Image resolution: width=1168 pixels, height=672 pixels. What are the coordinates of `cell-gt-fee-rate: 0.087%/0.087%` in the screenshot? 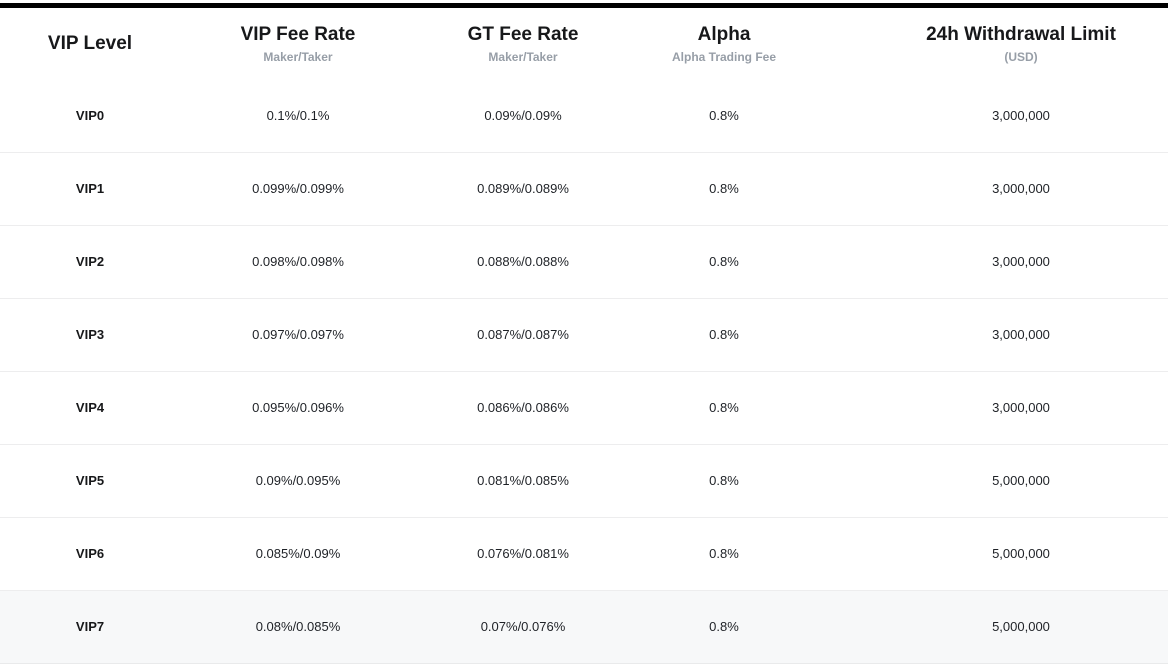 It's located at (523, 335).